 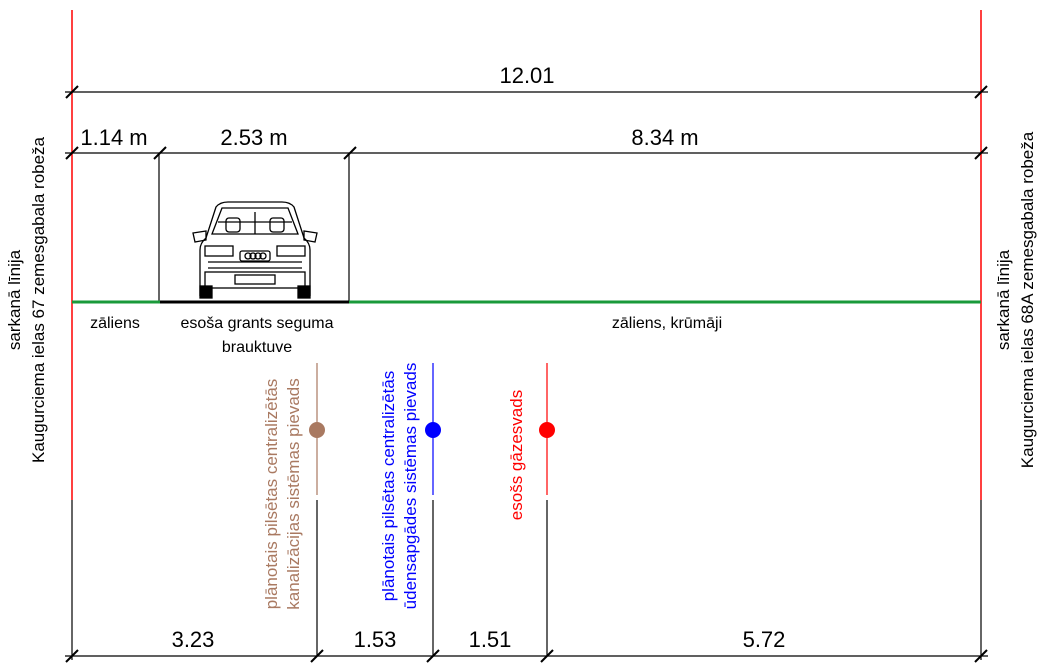 I want to click on right-boundary-label-line1: sarkanā līnija, so click(x=1003, y=299).